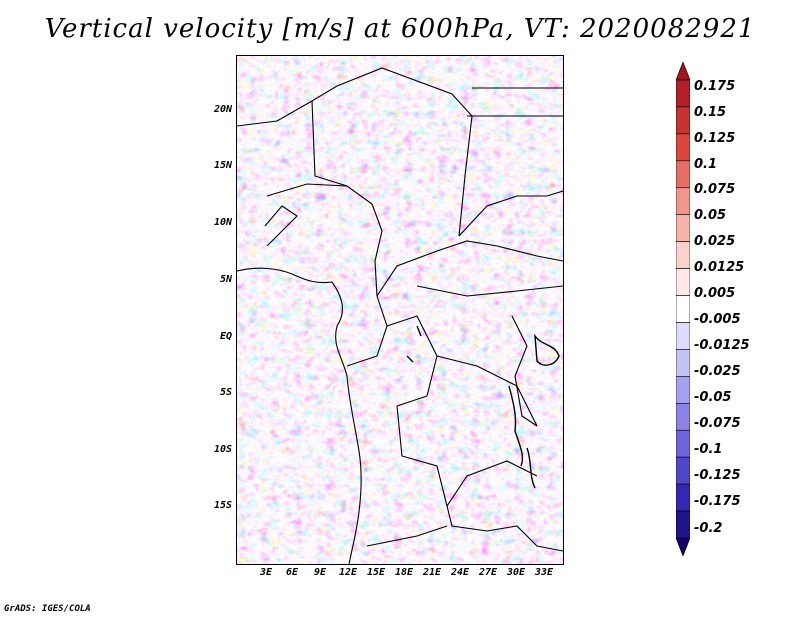  What do you see at coordinates (404, 572) in the screenshot?
I see `lon-label-18e: 18E` at bounding box center [404, 572].